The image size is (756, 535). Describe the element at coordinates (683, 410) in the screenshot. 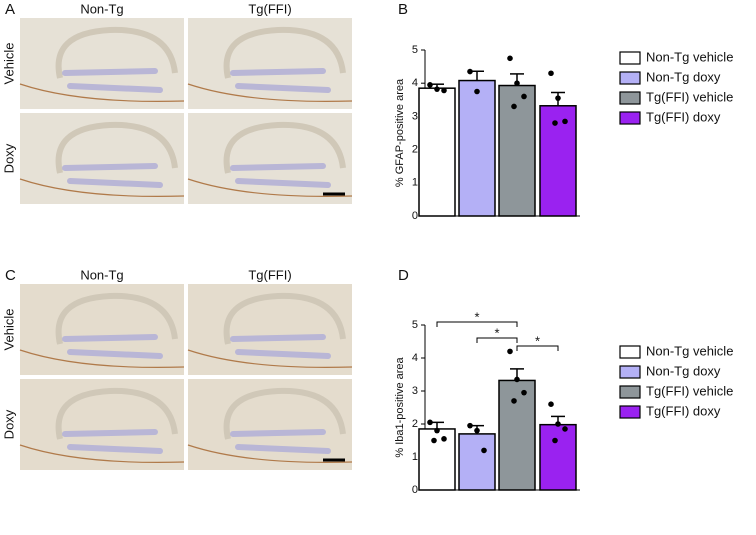

I see `legend-label: Tg(FFI) doxy` at that location.